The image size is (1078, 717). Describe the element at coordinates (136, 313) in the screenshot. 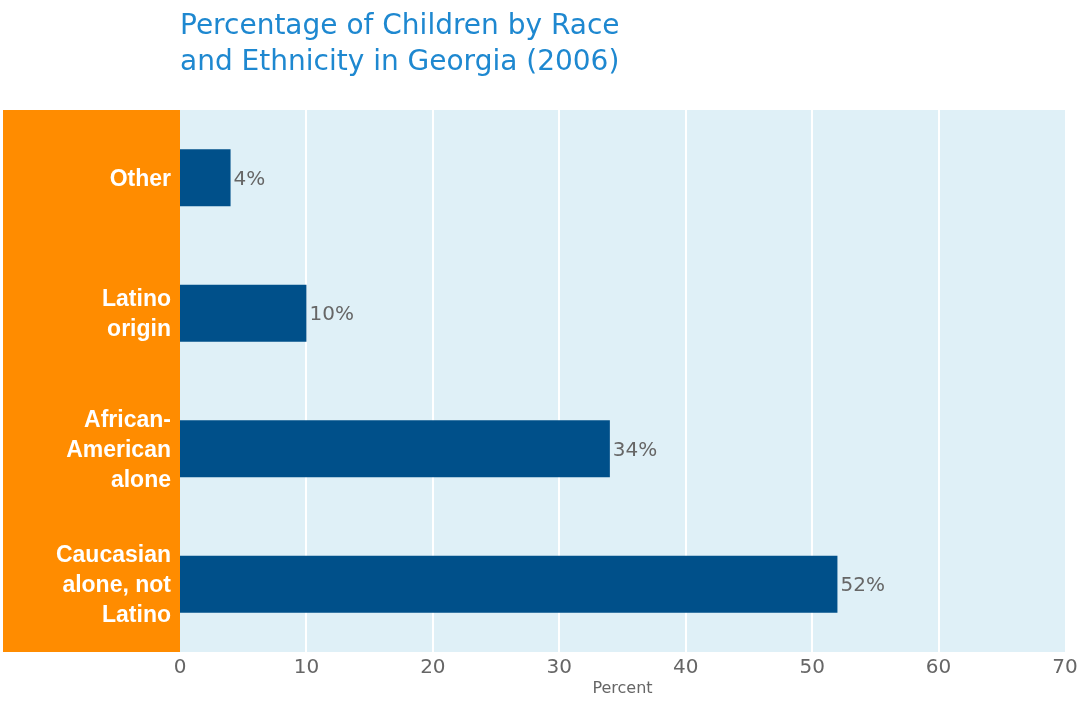

I see `y-tick-label: Latino origin` at that location.